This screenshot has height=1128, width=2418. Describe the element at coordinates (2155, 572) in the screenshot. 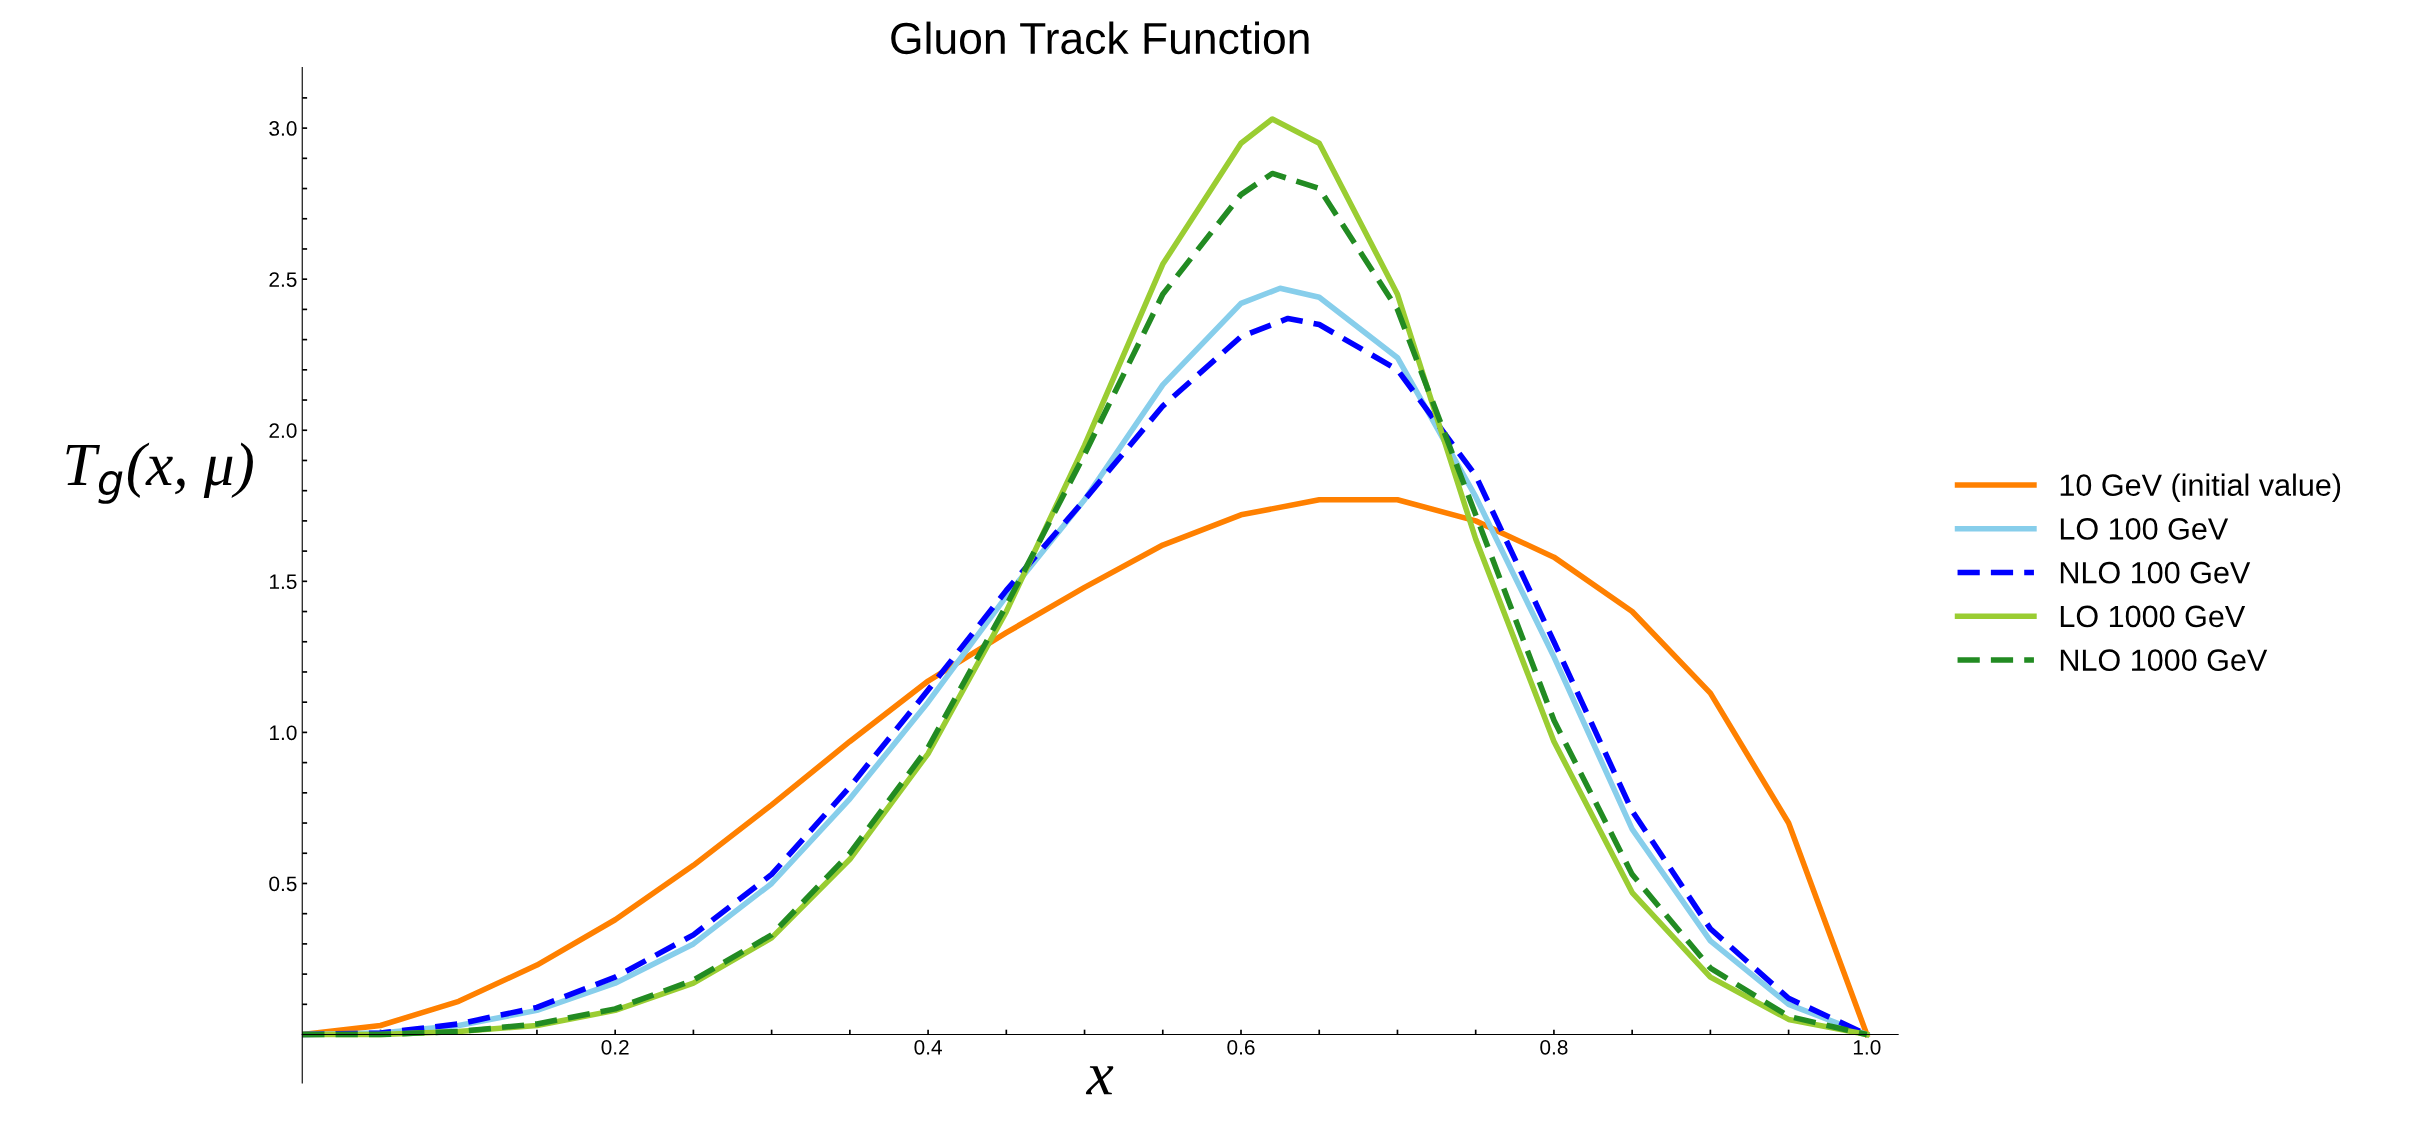

I see `legend-label: NLO 100 GeV` at that location.